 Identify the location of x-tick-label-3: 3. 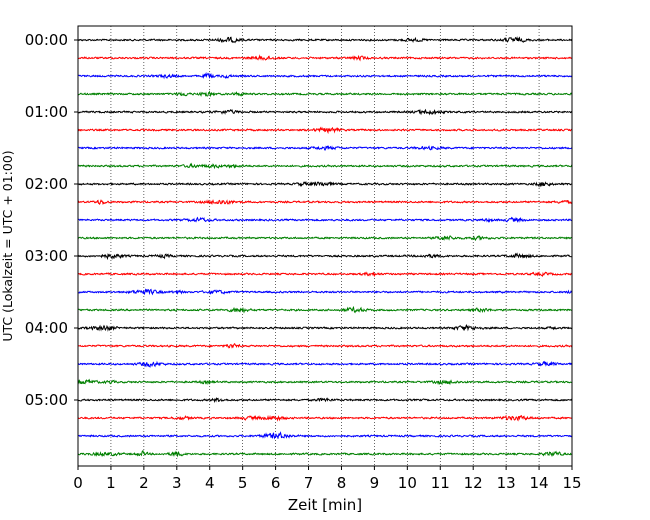
(177, 483).